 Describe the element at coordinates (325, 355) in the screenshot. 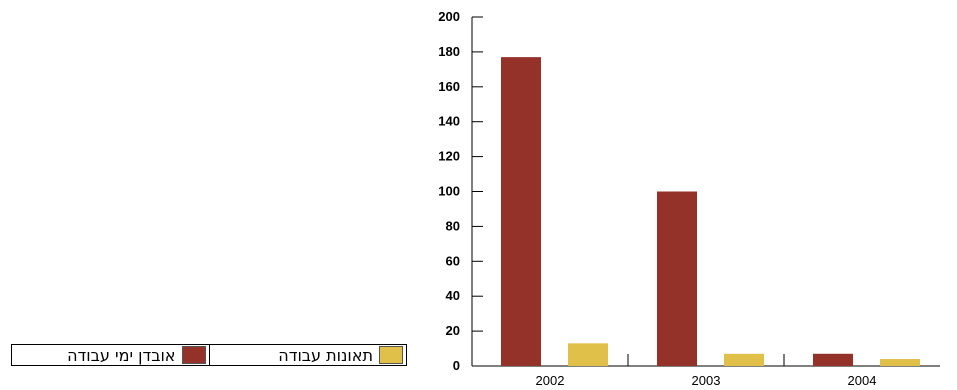

I see `legend-label-work-accidents: תאונות עבודה` at that location.